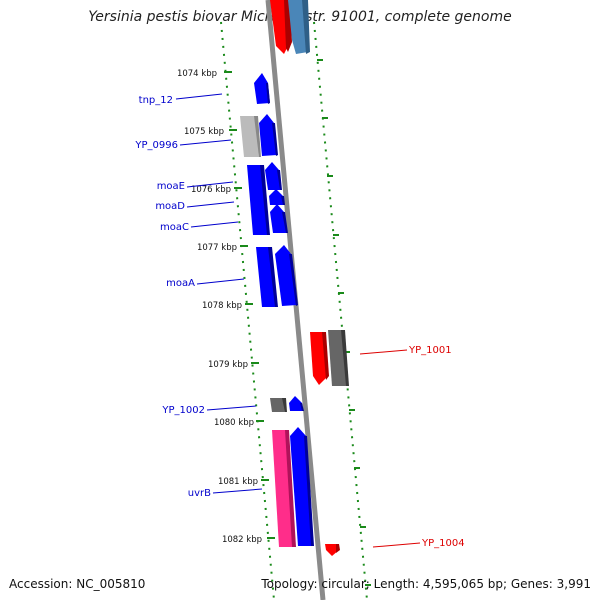 The height and width of the screenshot is (600, 600). Describe the element at coordinates (443, 543) in the screenshot. I see `gene-label-yp-1004: YP_1004` at that location.